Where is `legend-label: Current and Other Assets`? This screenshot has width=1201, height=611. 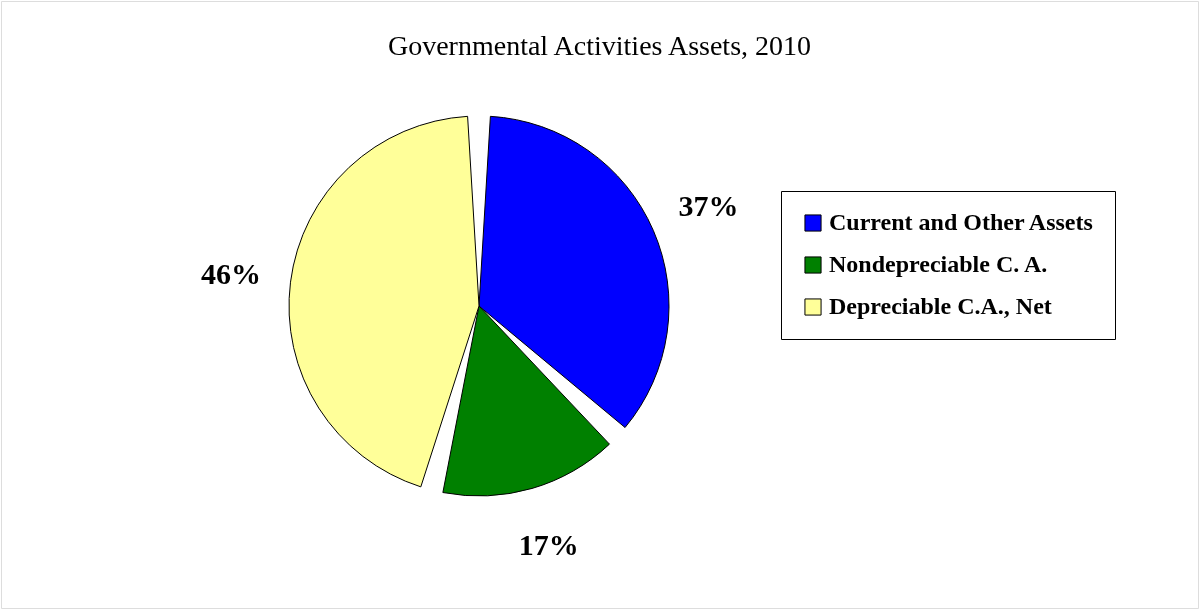 legend-label: Current and Other Assets is located at coordinates (961, 222).